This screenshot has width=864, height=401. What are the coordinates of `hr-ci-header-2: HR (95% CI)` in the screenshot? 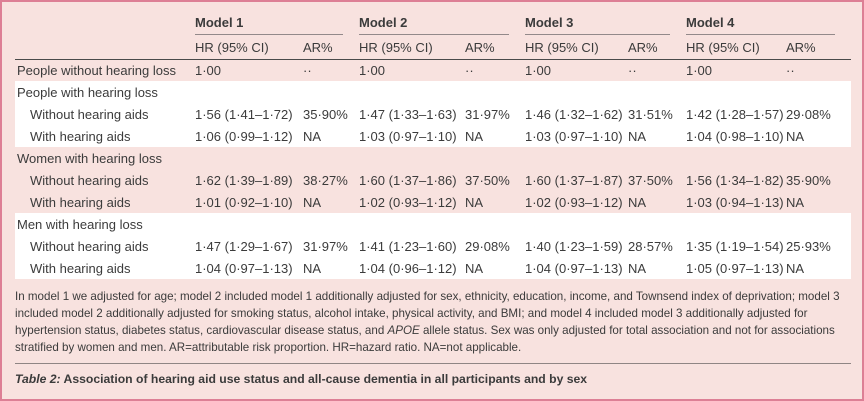 It's located at (412, 47).